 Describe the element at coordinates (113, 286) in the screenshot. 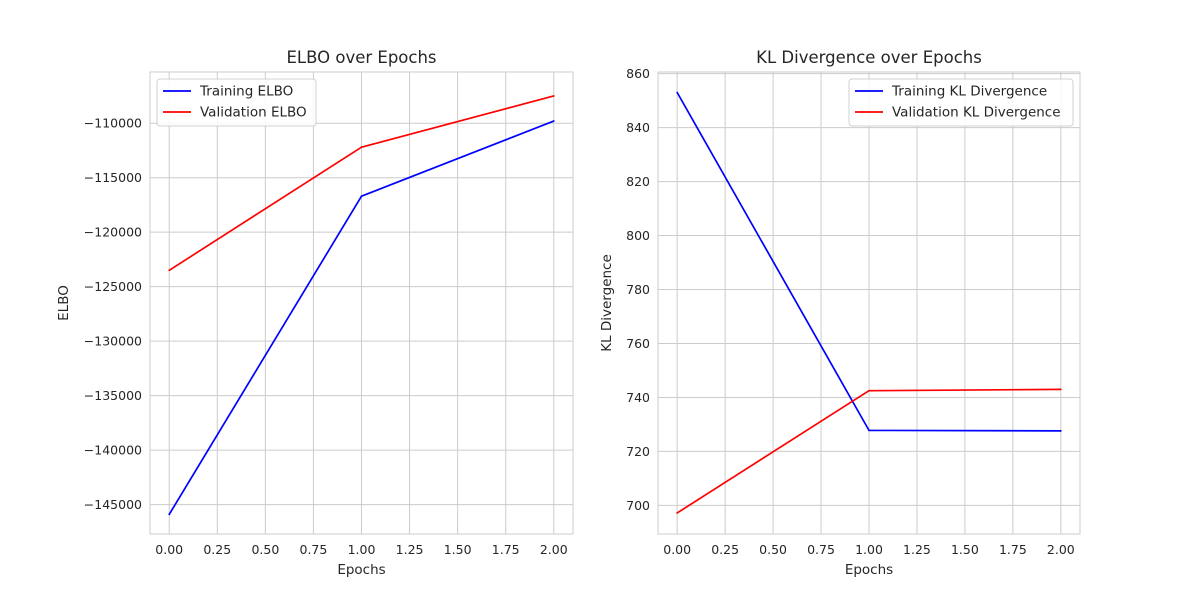

I see `y-tick-label: −125000` at that location.